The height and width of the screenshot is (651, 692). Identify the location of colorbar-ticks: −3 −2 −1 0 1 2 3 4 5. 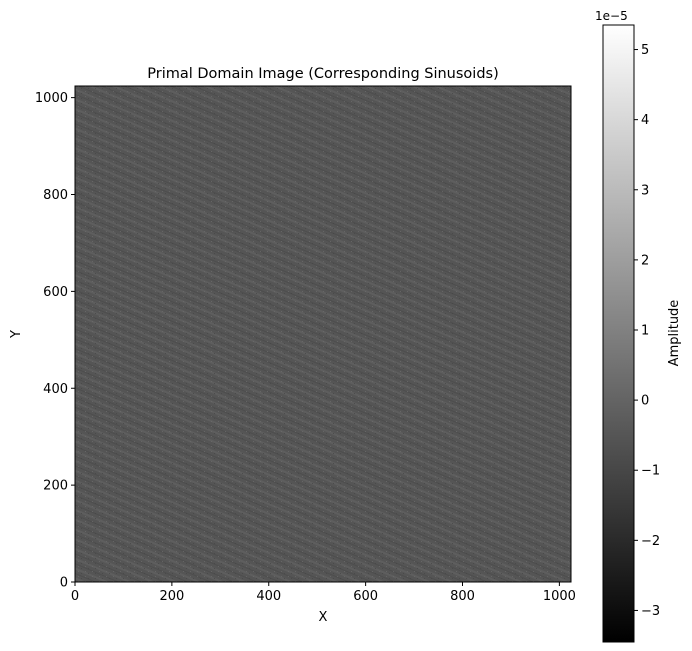
(647, 331).